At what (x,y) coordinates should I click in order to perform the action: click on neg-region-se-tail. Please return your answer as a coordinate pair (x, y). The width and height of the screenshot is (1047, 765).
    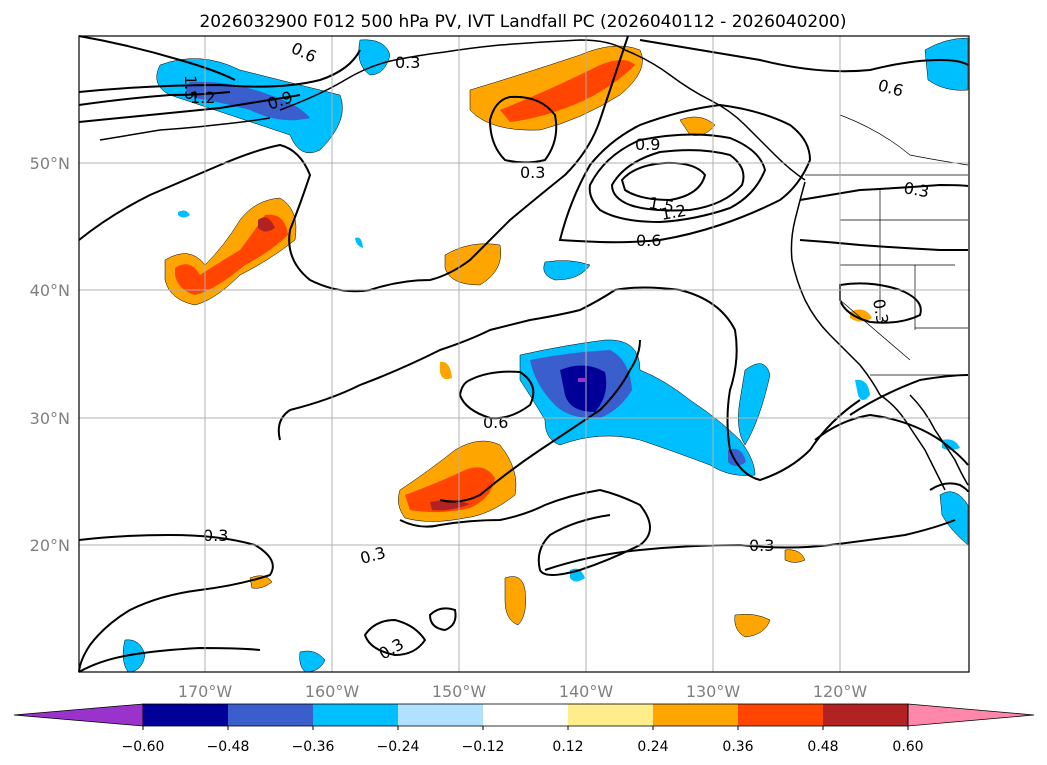
    Looking at the image, I should click on (754, 404).